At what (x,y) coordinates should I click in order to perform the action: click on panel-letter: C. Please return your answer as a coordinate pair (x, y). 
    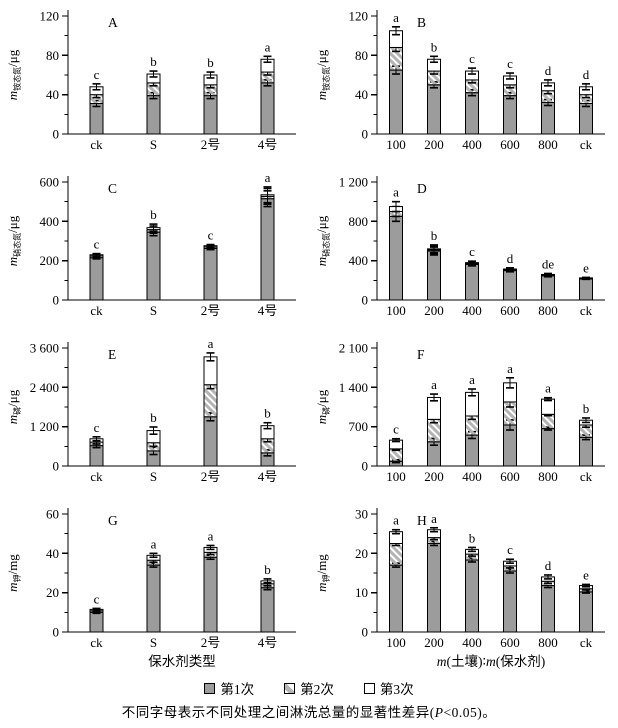
    Looking at the image, I should click on (112, 188).